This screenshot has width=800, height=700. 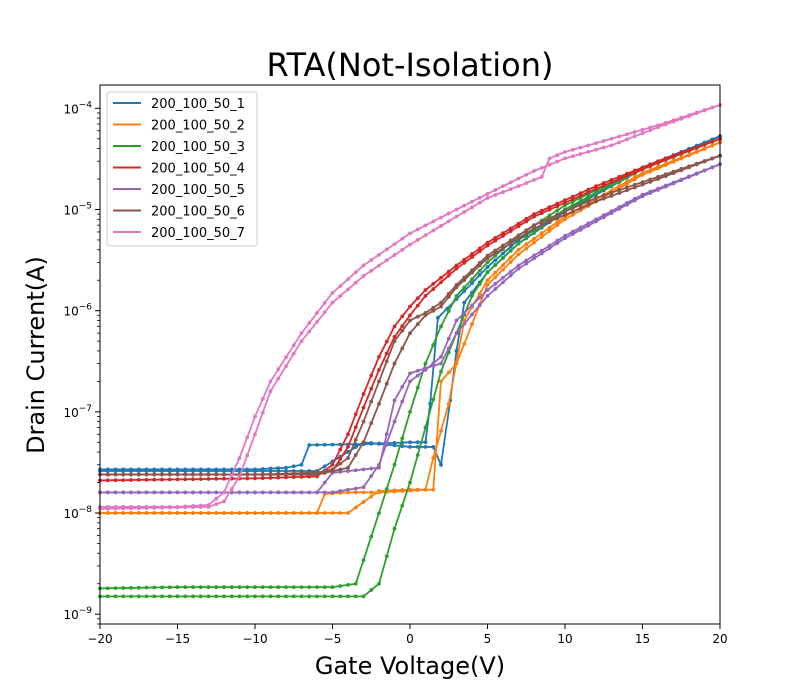 What do you see at coordinates (198, 190) in the screenshot?
I see `legend-label: 200_100_50_5` at bounding box center [198, 190].